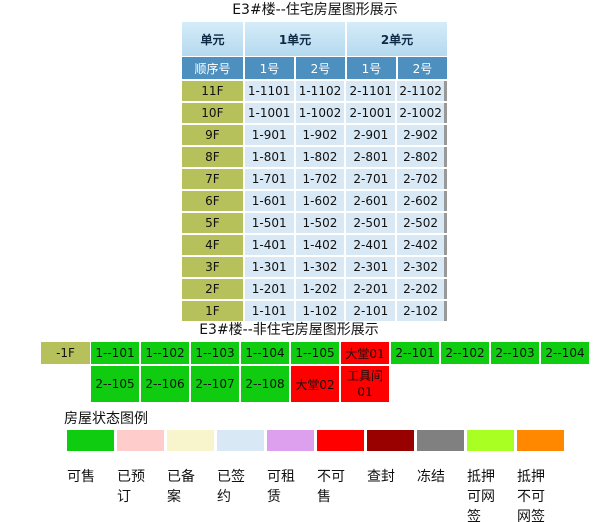 The image size is (594, 522). I want to click on non-res-unit: 大堂02, so click(315, 384).